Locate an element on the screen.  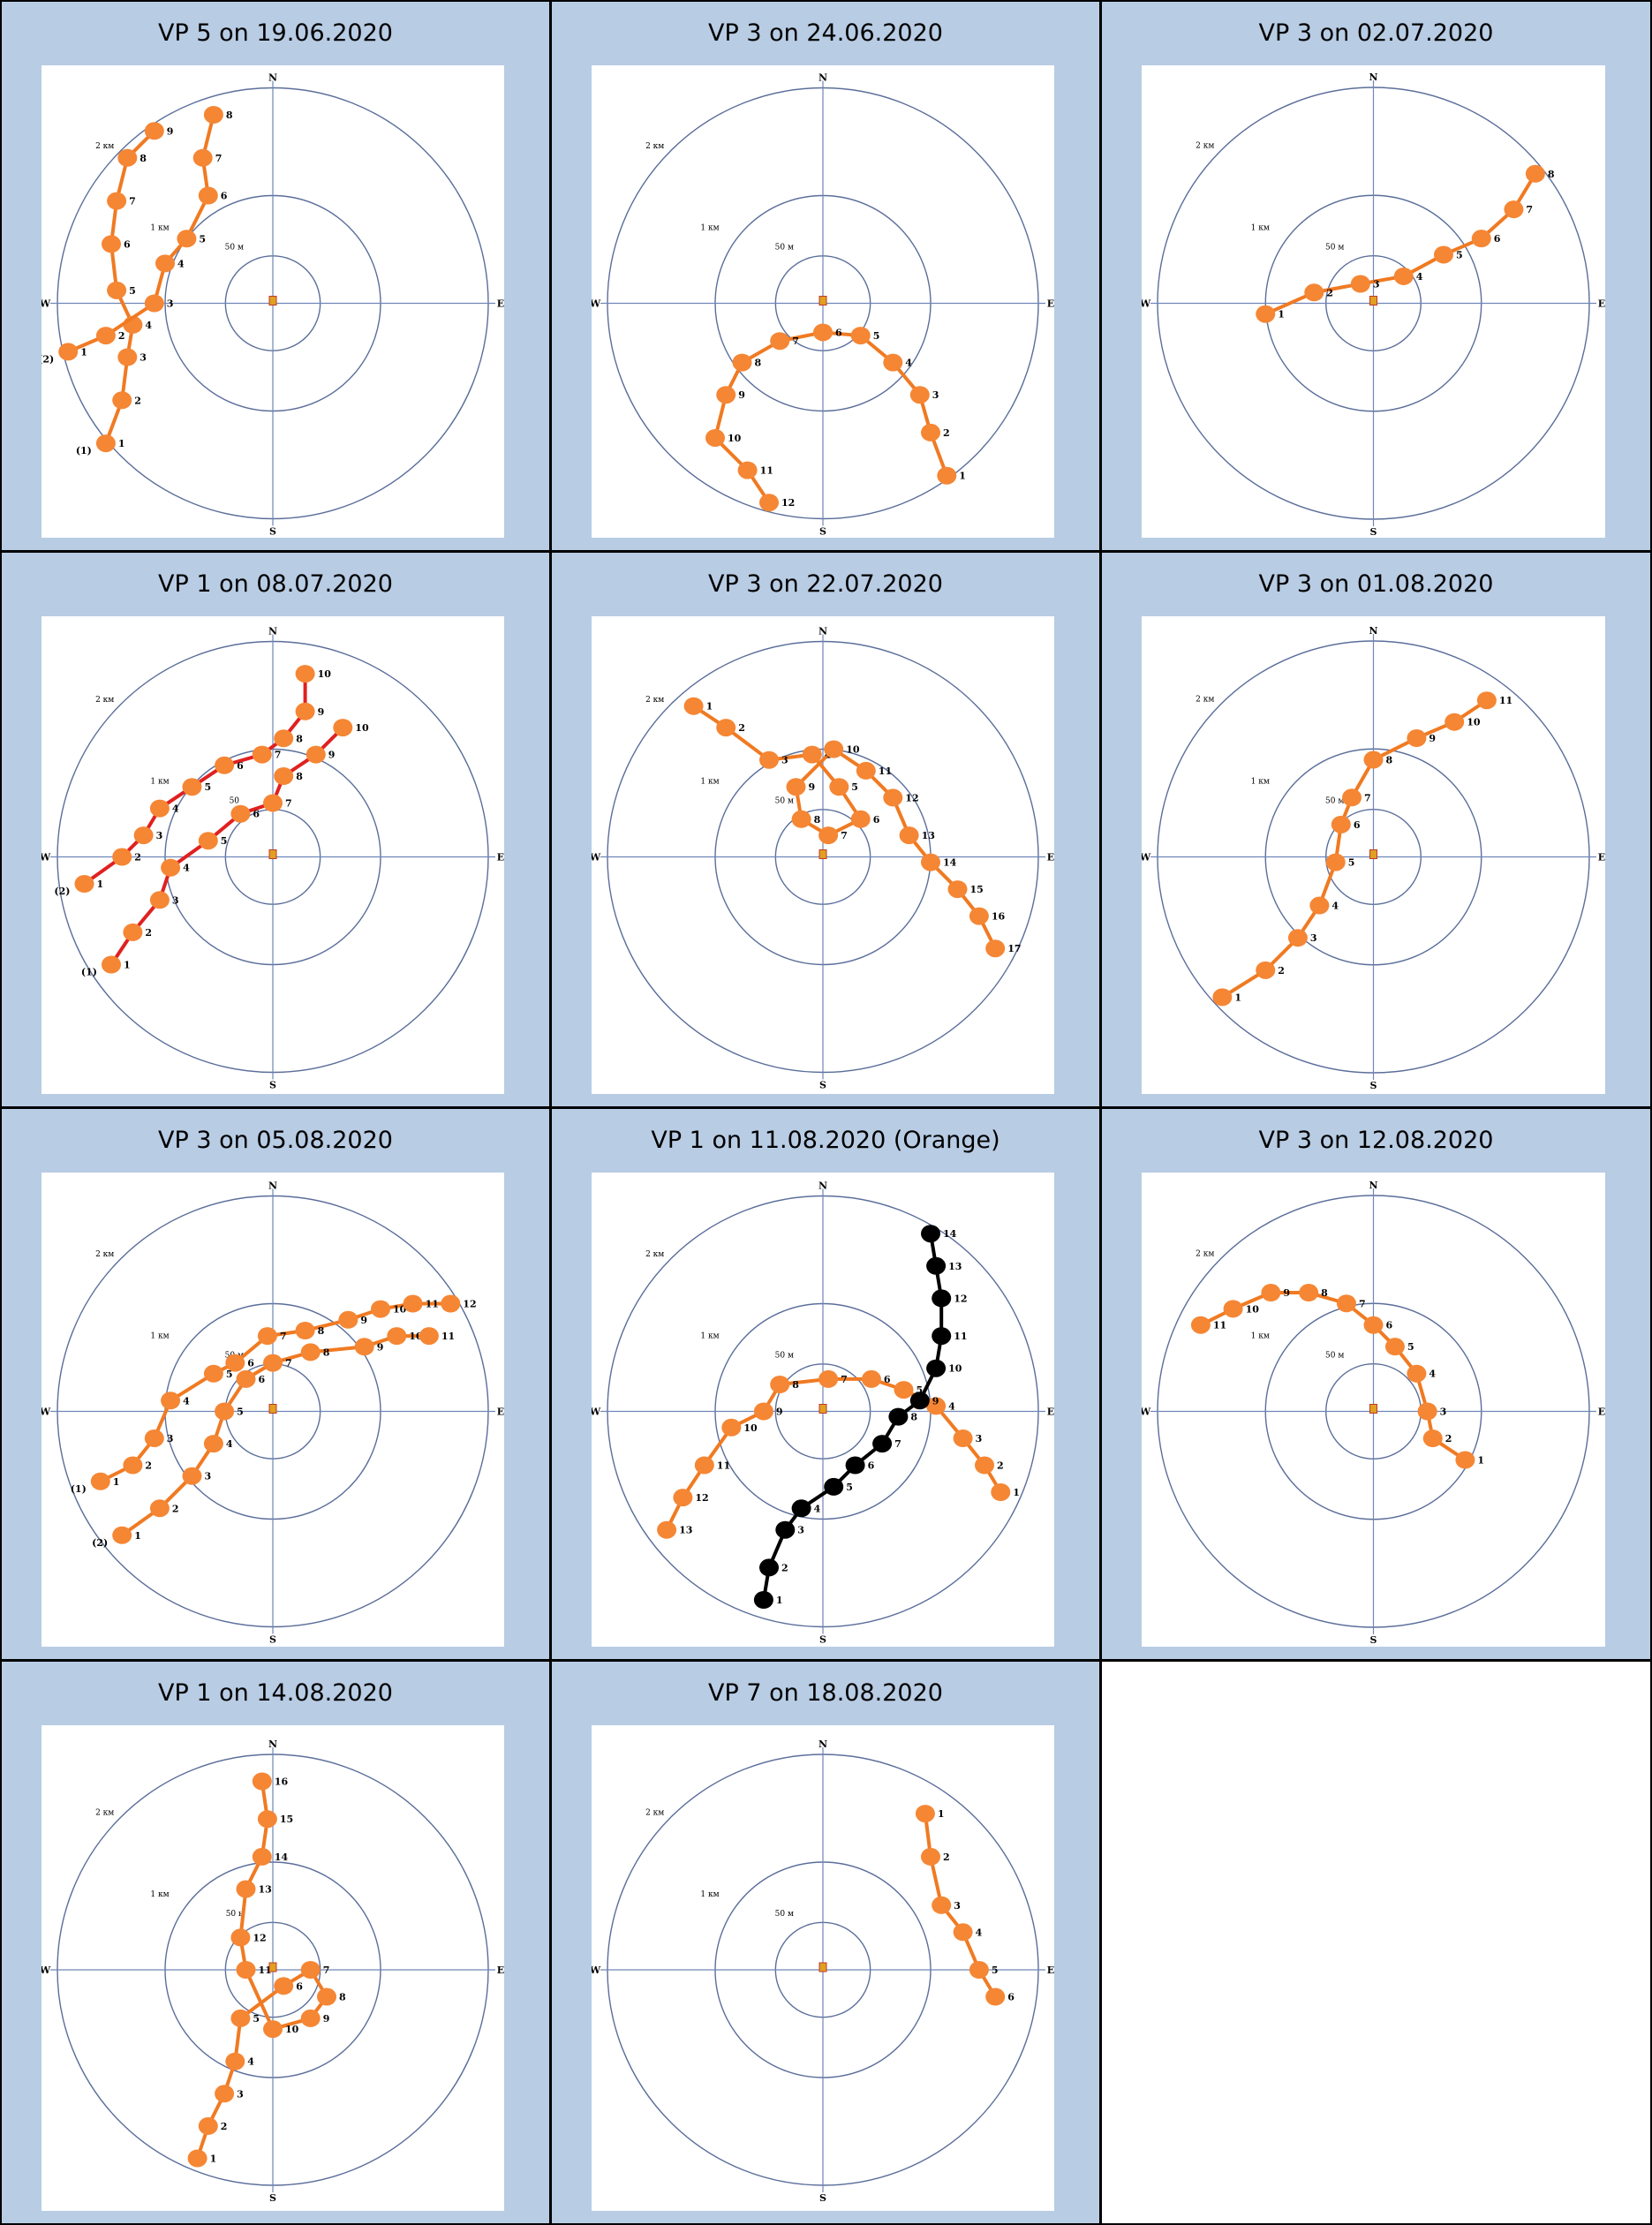
polar-diagram: N S E W 2 км 1 км 50 м 1 2 3 4 5 6 7 8 is located at coordinates (1373, 305).